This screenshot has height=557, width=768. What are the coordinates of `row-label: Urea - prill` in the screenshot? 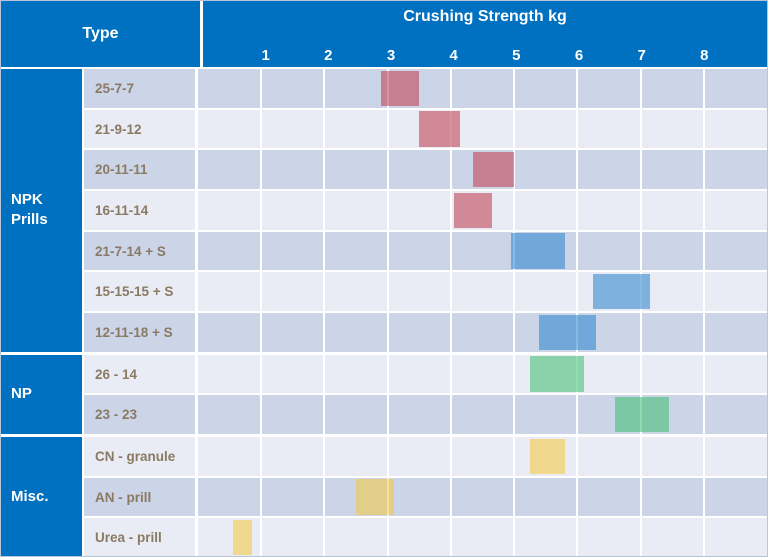 It's located at (141, 537).